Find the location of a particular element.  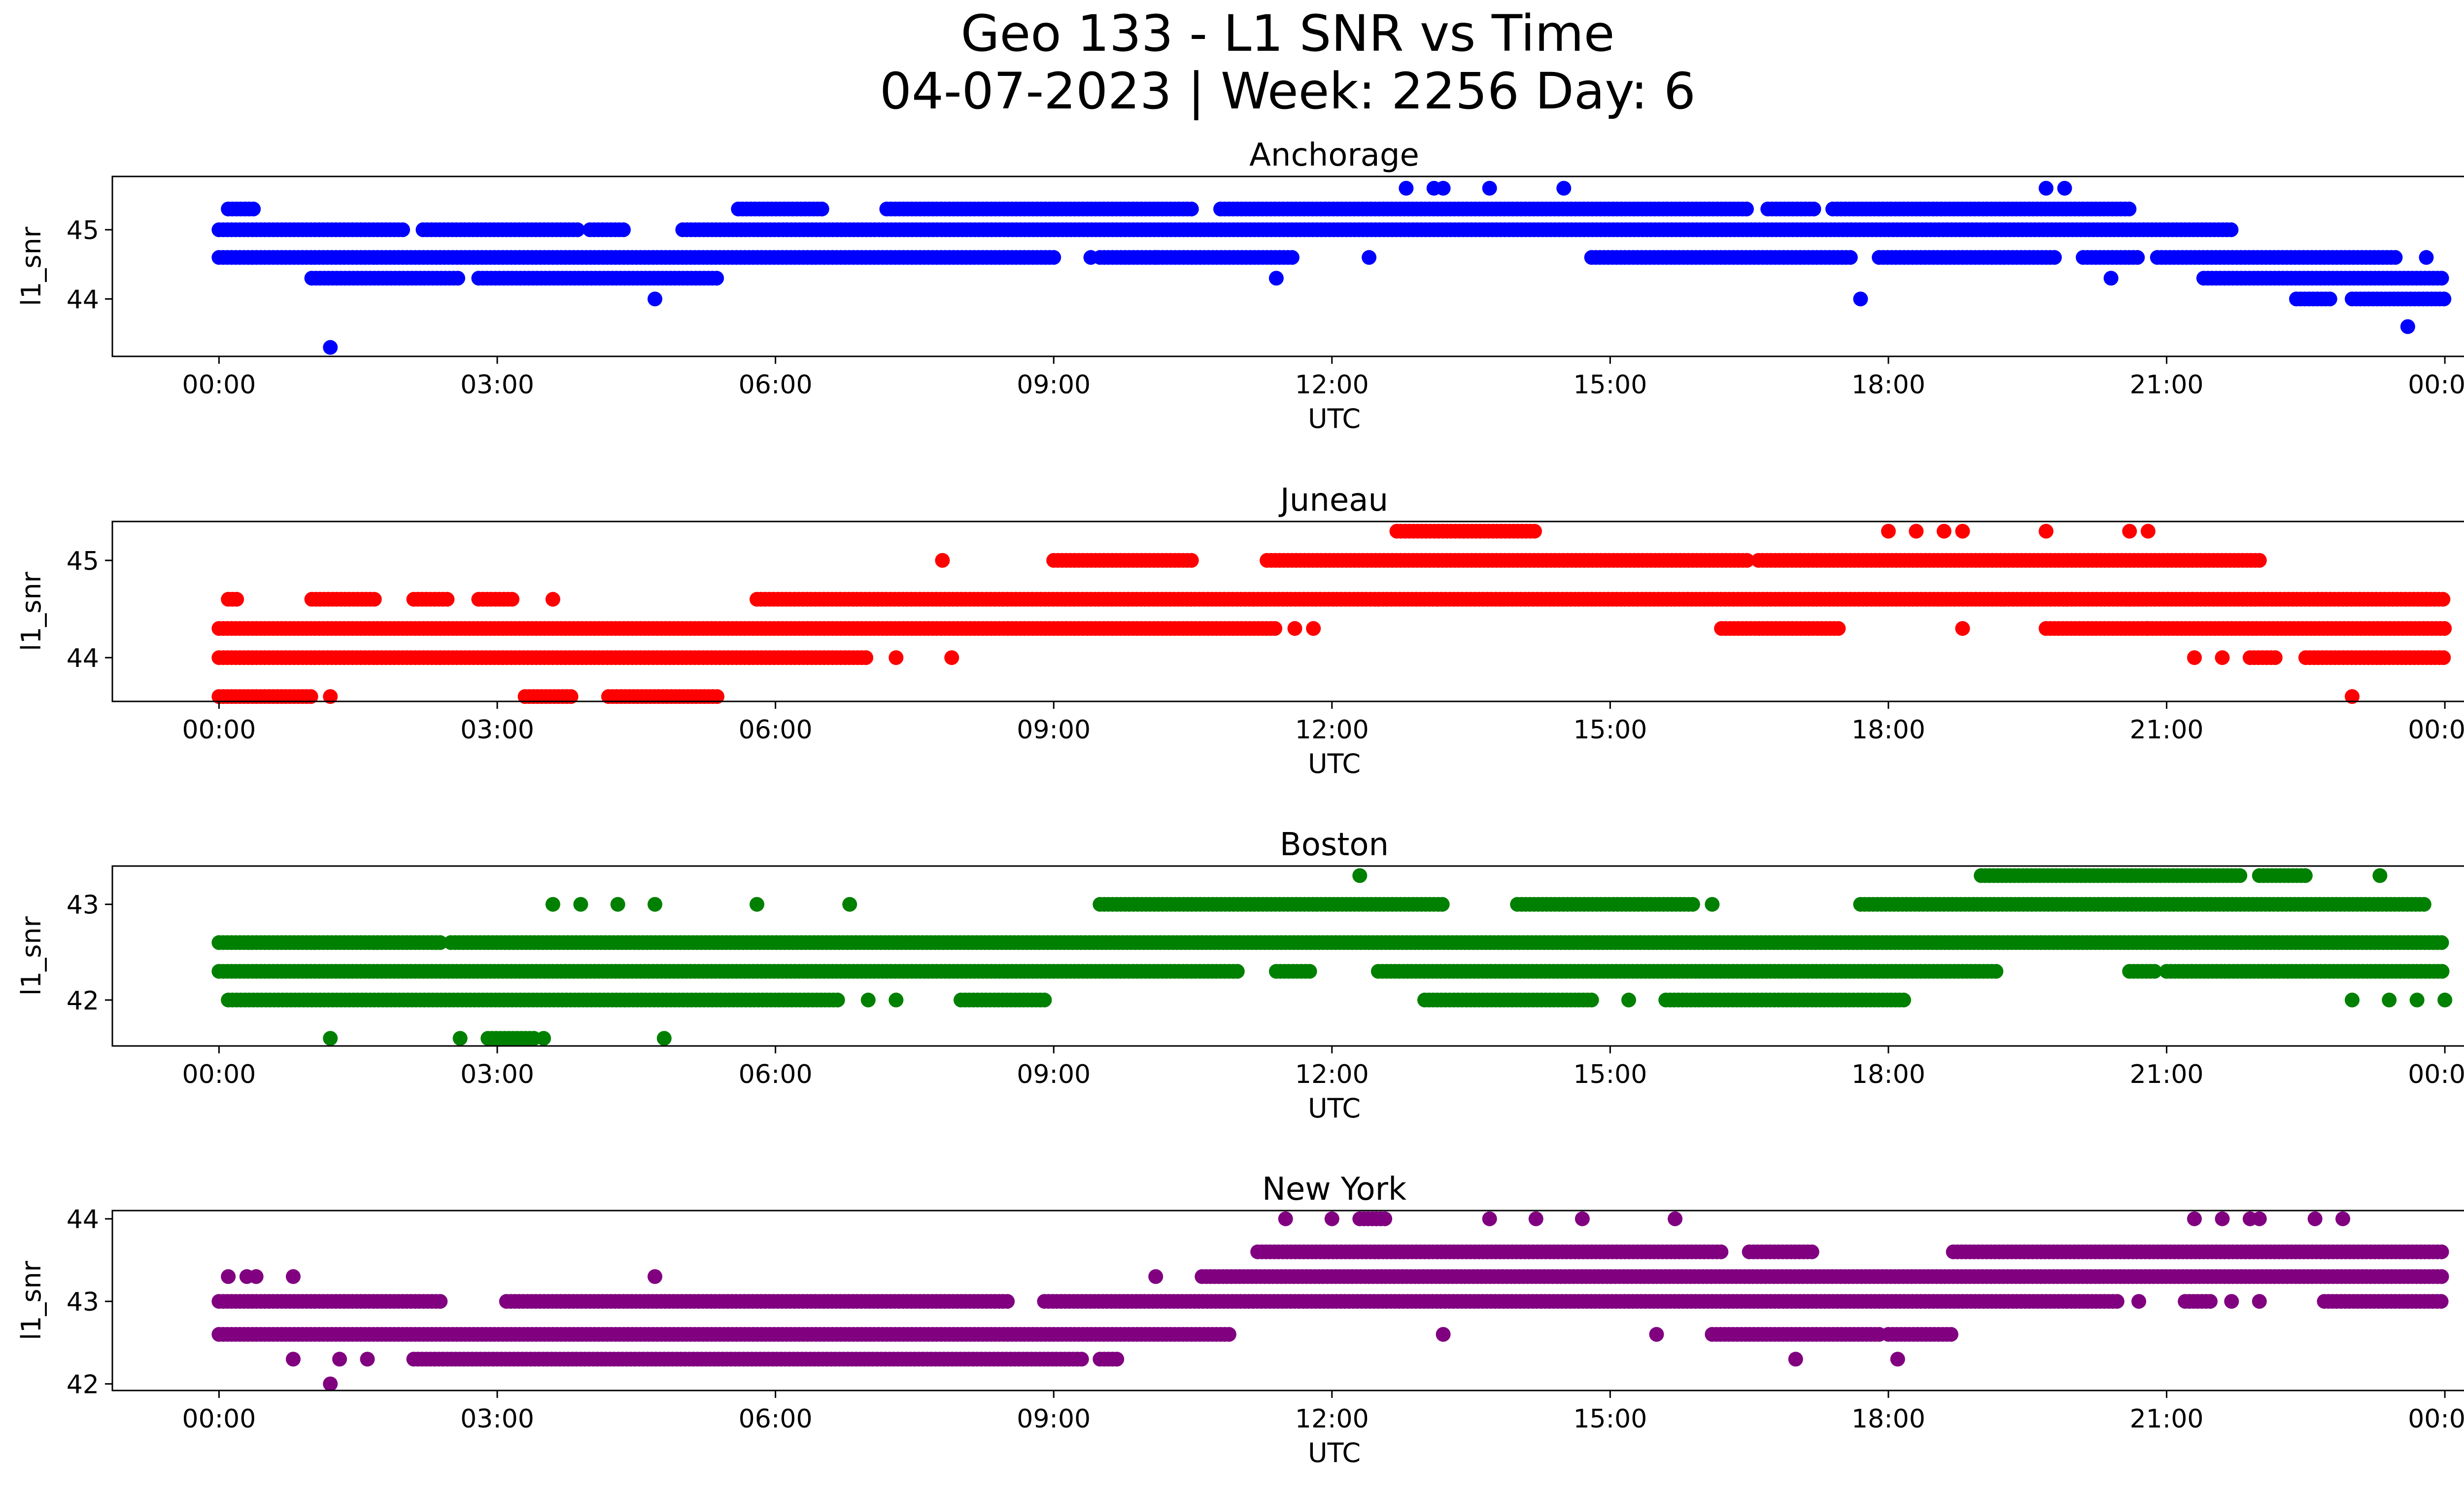

x-tick-label: 15:00 is located at coordinates (1610, 730).